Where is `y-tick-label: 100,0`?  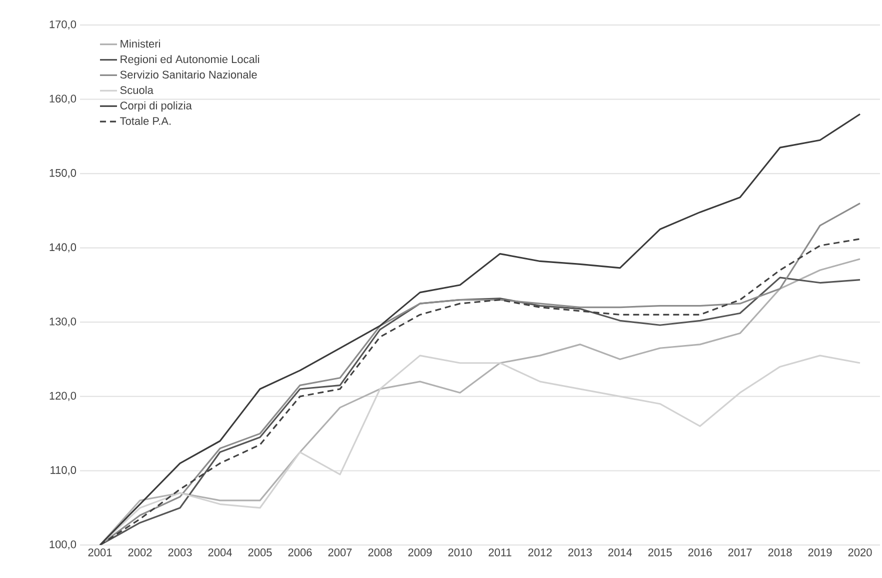
y-tick-label: 100,0 is located at coordinates (63, 545).